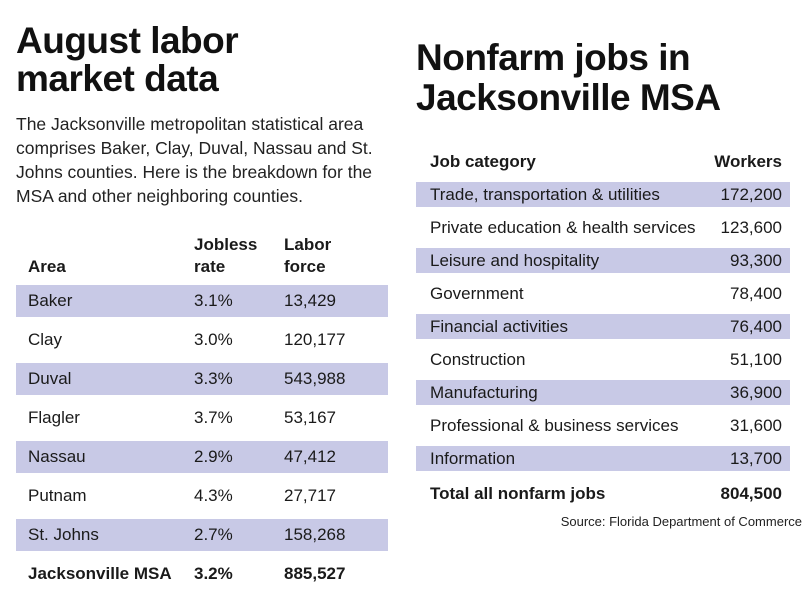  What do you see at coordinates (518, 493) in the screenshot?
I see `job-category-cell: Total all nonfarm jobs` at bounding box center [518, 493].